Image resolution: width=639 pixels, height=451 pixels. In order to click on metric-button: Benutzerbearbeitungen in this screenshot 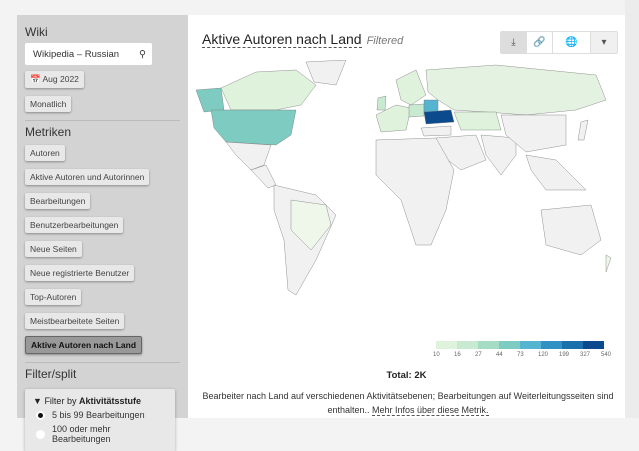, I will do `click(74, 225)`.